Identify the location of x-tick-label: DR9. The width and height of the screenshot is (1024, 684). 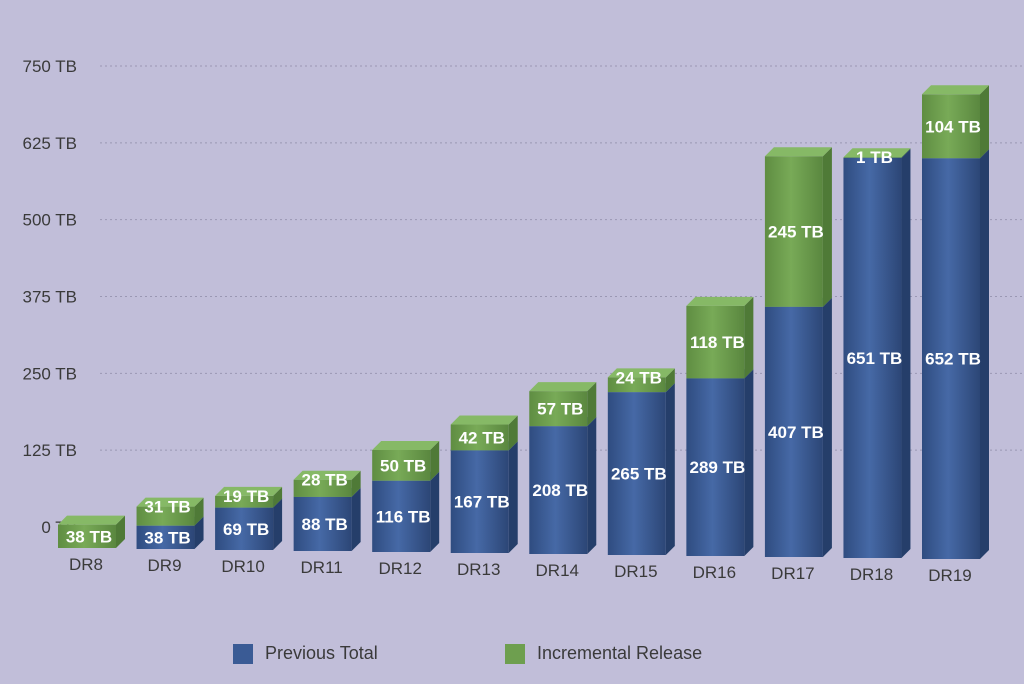
(165, 565).